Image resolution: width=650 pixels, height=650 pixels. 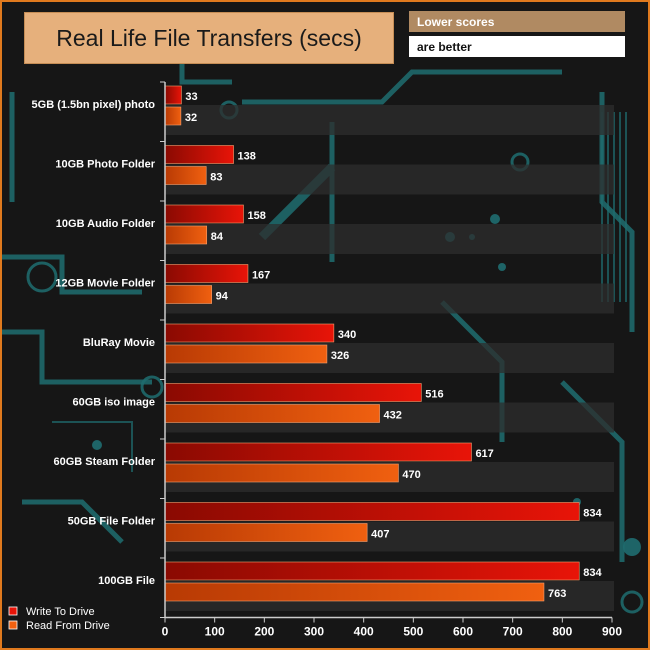 I want to click on data-label: 617, so click(x=484, y=454).